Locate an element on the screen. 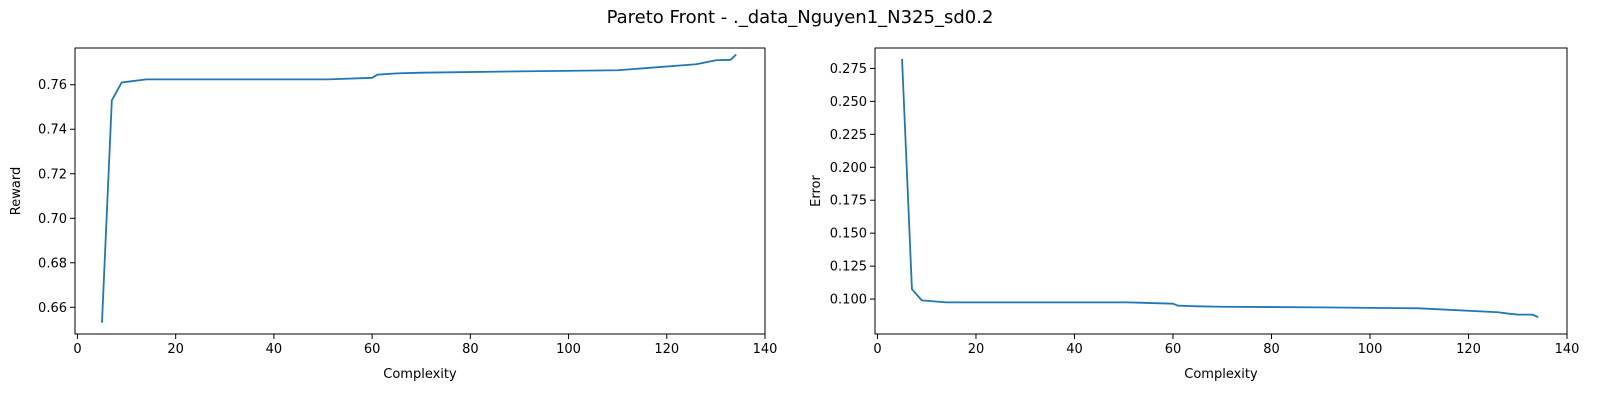  y-tick-label: 0.150 is located at coordinates (848, 234).